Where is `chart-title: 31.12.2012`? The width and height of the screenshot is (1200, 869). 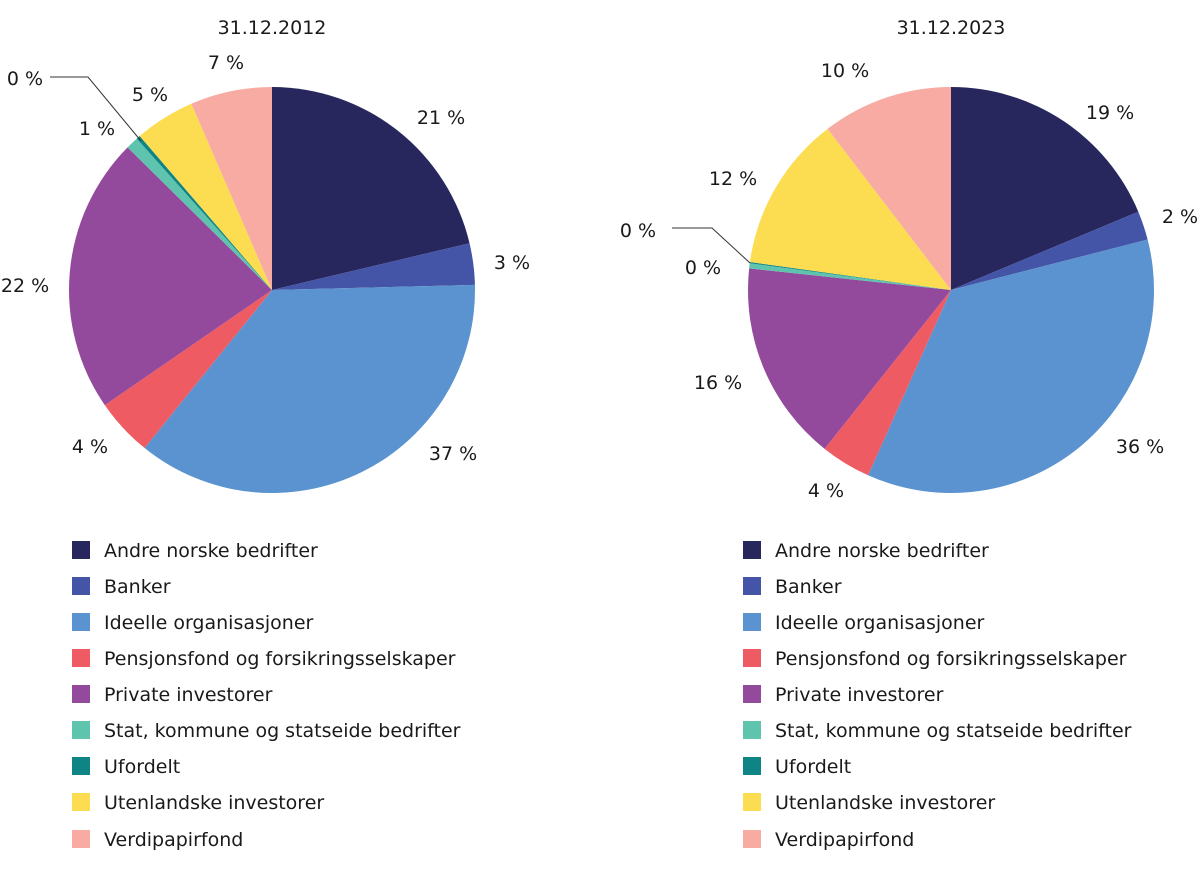 chart-title: 31.12.2012 is located at coordinates (272, 28).